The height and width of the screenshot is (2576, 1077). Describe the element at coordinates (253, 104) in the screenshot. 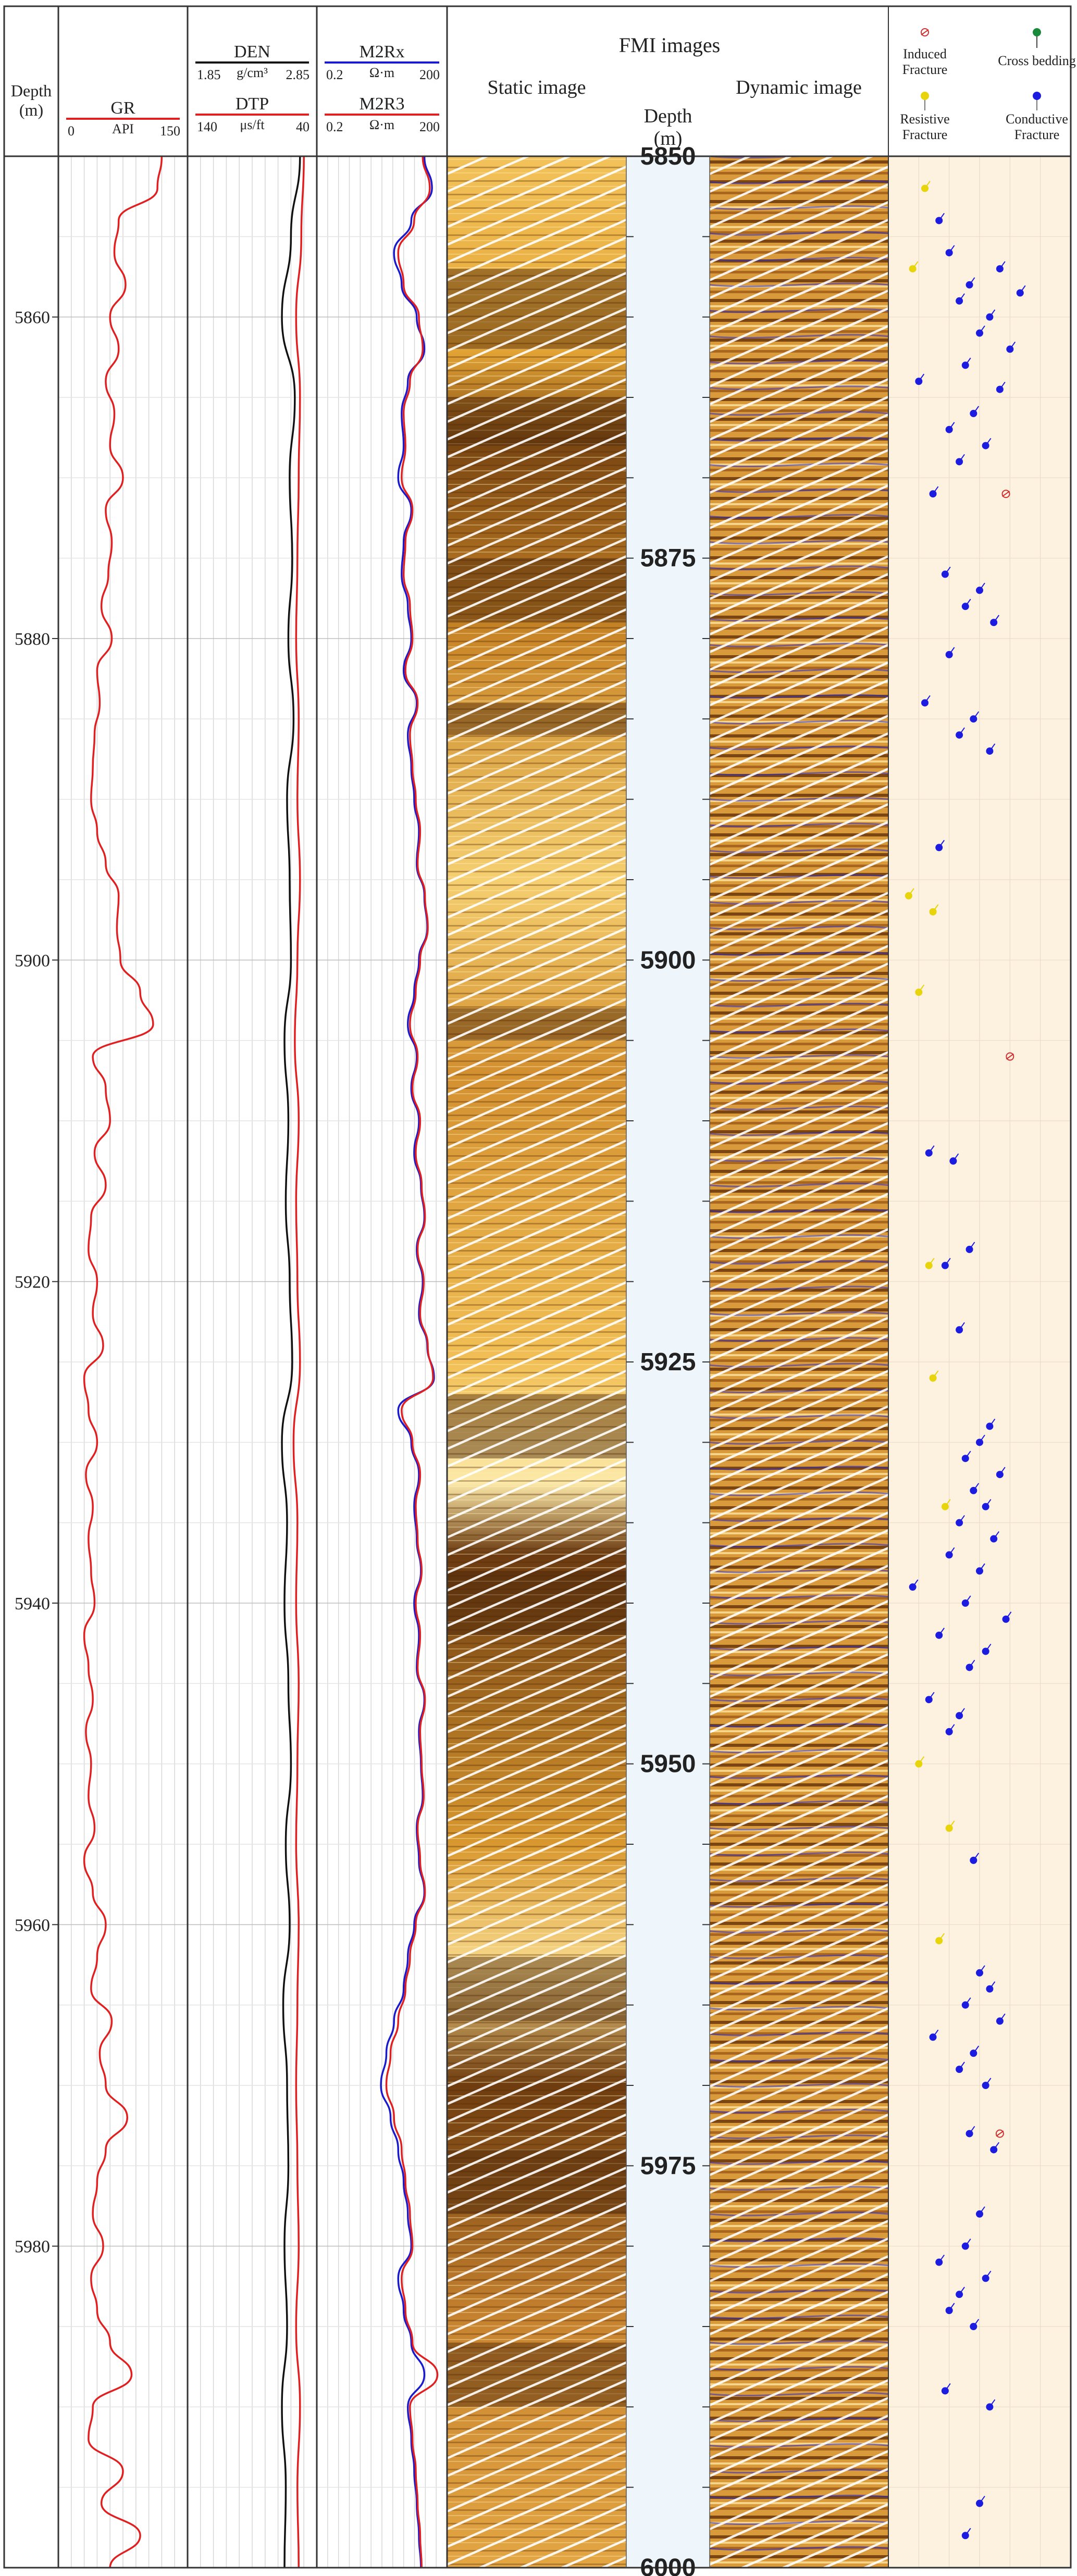

I see `dtp-header-name: DTP` at that location.